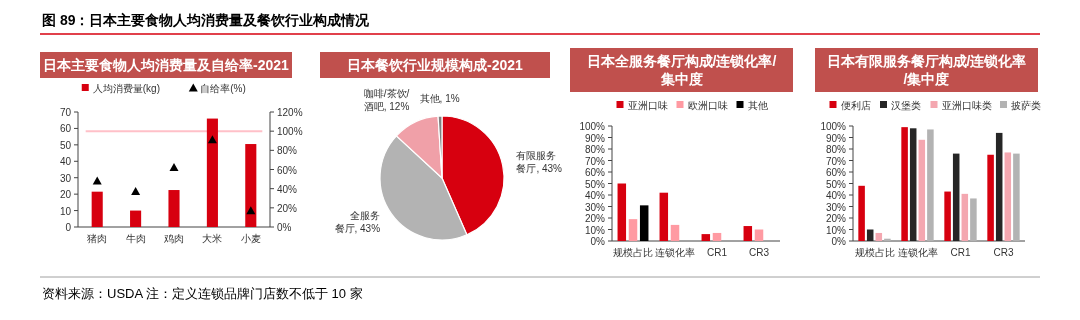 Image resolution: width=1080 pixels, height=320 pixels. Describe the element at coordinates (206, 20) in the screenshot. I see `text: 图 89：日本主要食物人均消费量及餐饮行业构成情况` at that location.